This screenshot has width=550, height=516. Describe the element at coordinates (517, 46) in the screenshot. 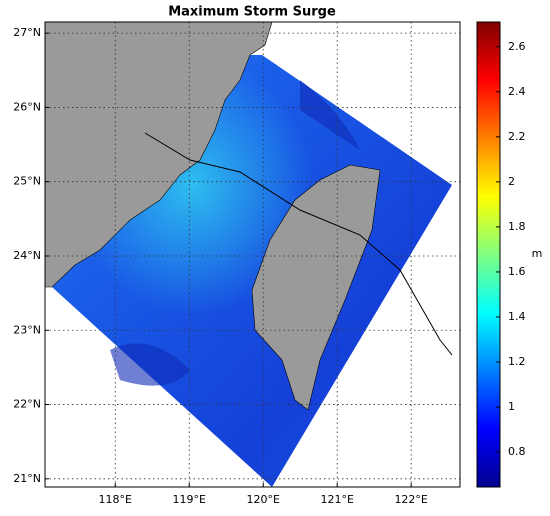

I see `colorbar-tick-label: 2.6` at that location.